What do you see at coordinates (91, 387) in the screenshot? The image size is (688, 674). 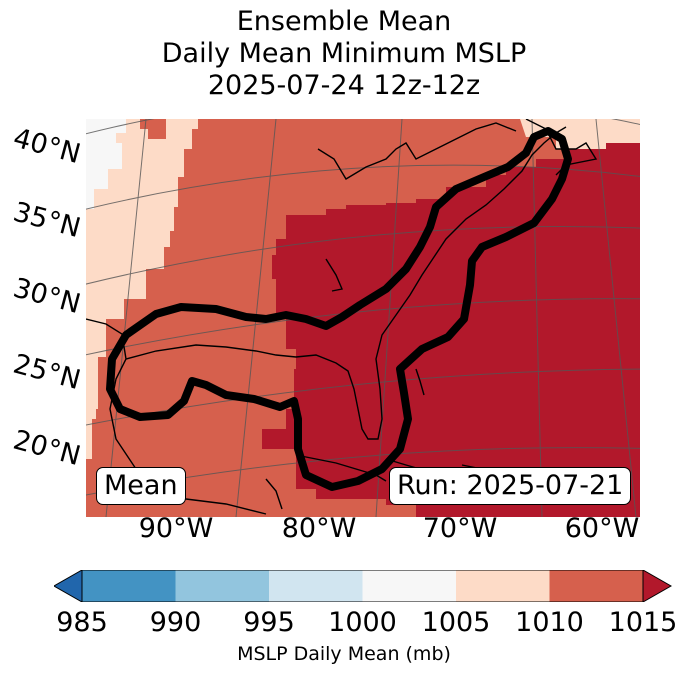 I see `field-1005-1010-sw` at bounding box center [91, 387].